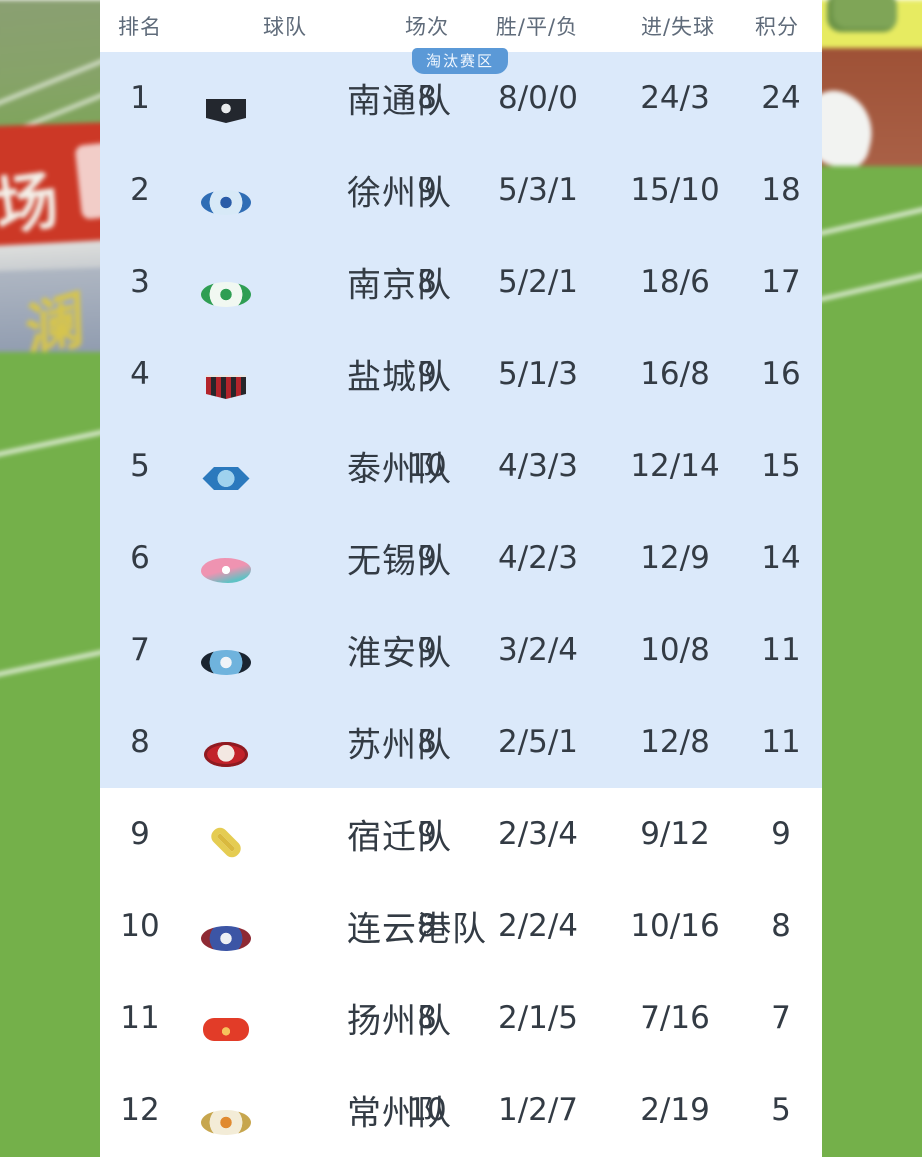 The width and height of the screenshot is (922, 1157). Describe the element at coordinates (781, 282) in the screenshot. I see `points-cell: 17` at that location.